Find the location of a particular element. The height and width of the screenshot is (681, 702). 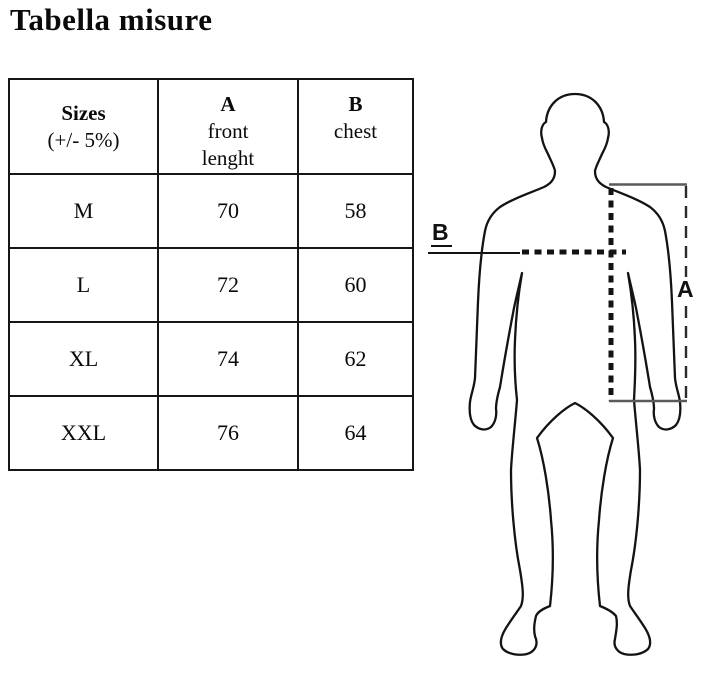

header-a-letter: A is located at coordinates (228, 104).